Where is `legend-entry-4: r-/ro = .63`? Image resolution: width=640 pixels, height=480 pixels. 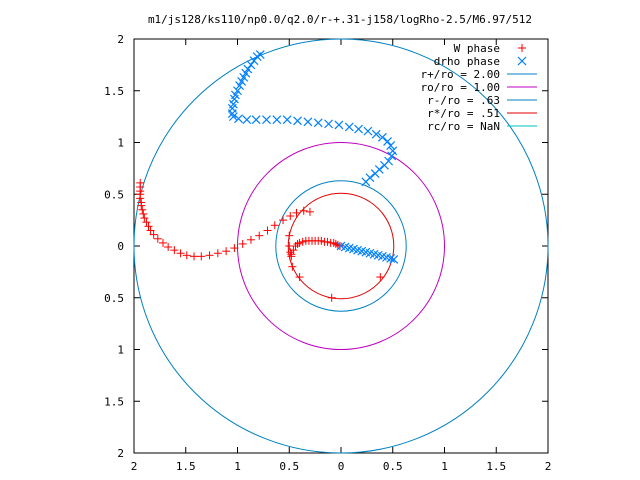
legend-entry-4: r-/ro = .63 is located at coordinates (482, 100).